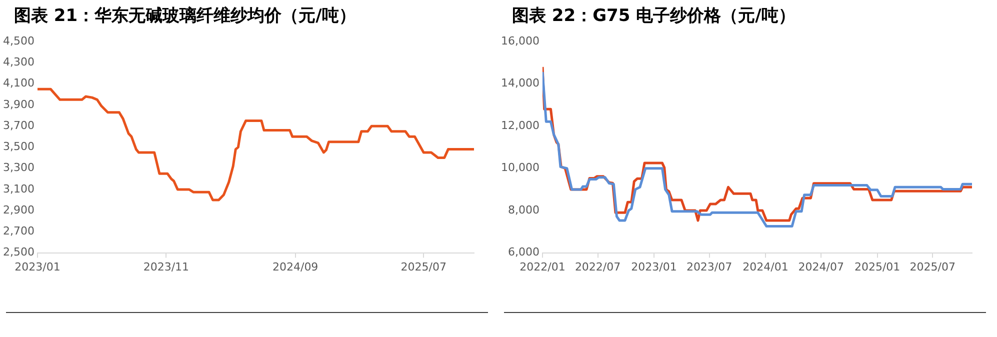  I want to click on chart-title: 图表 22：G75 电子纱价格（元/吨）, so click(653, 16).